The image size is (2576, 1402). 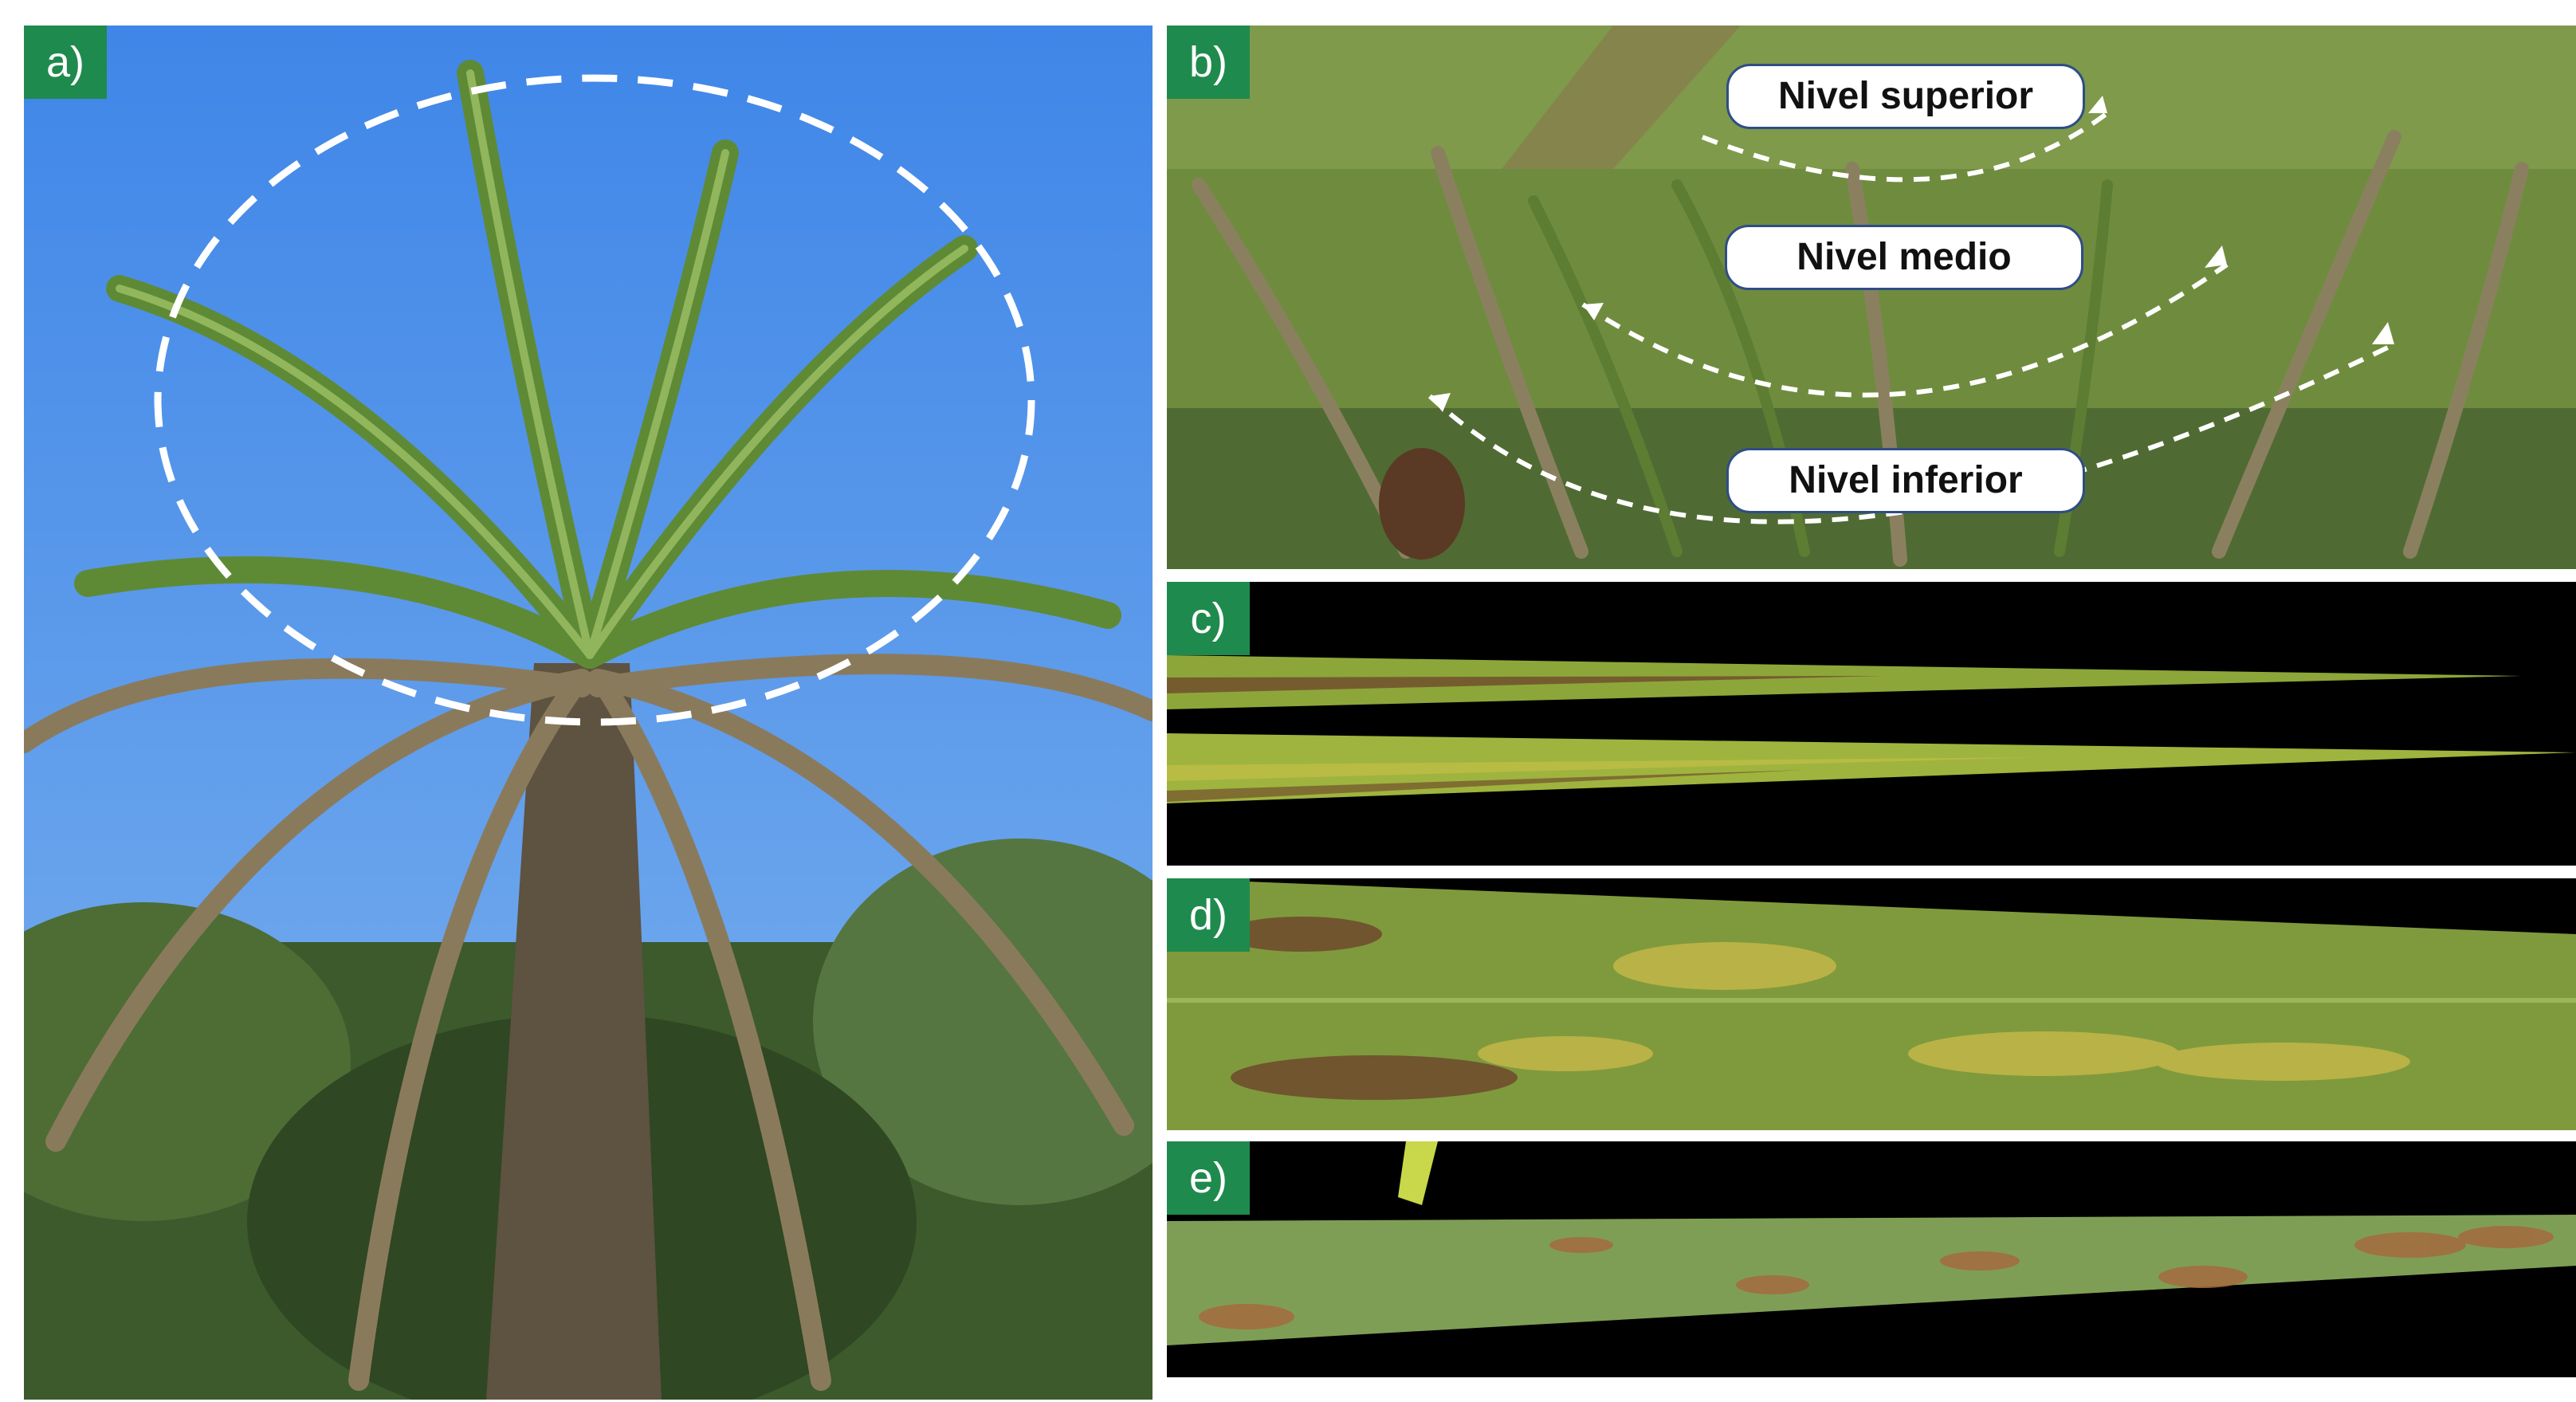 I want to click on panel-c-leaflets-photo: c), so click(x=1872, y=724).